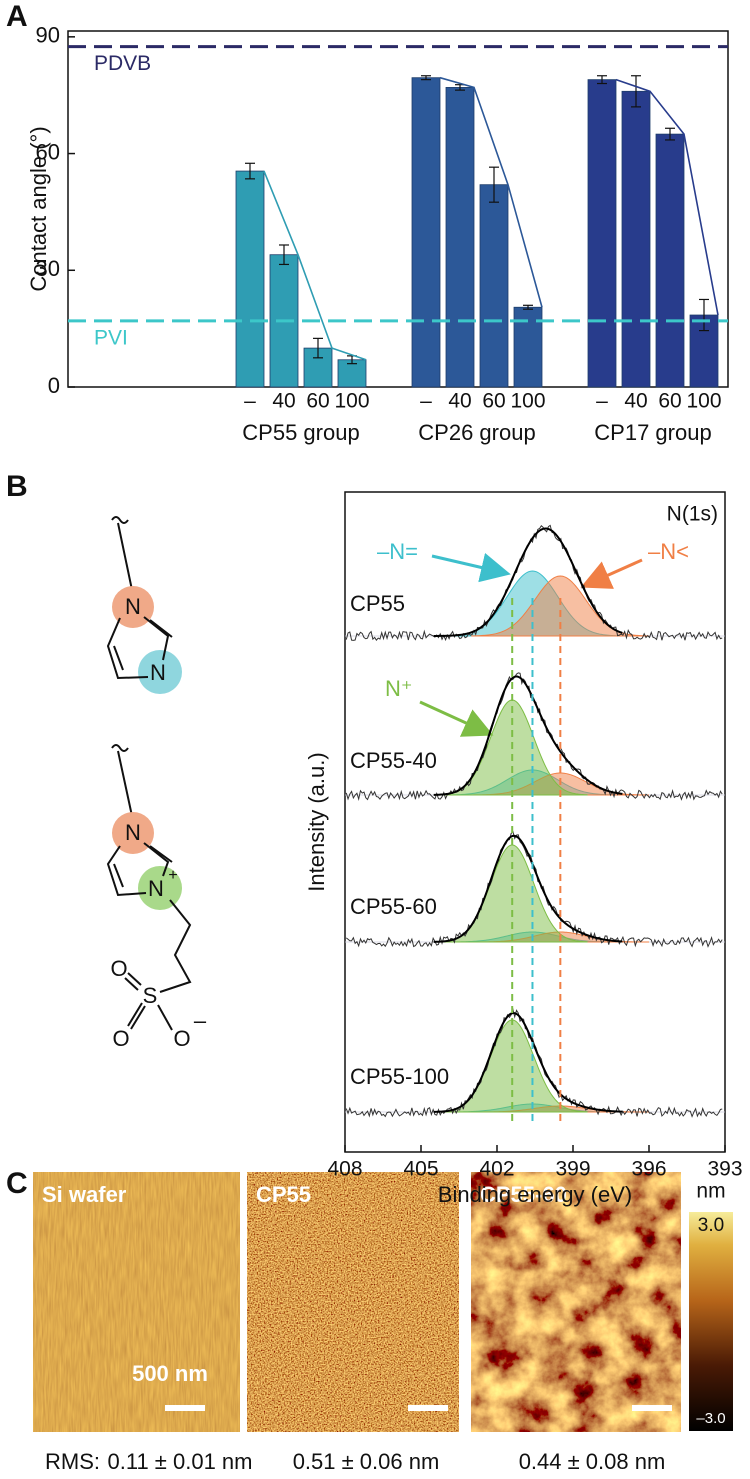 The height and width of the screenshot is (1479, 750). Describe the element at coordinates (122, 63) in the screenshot. I see `reference-label: PDVB` at that location.